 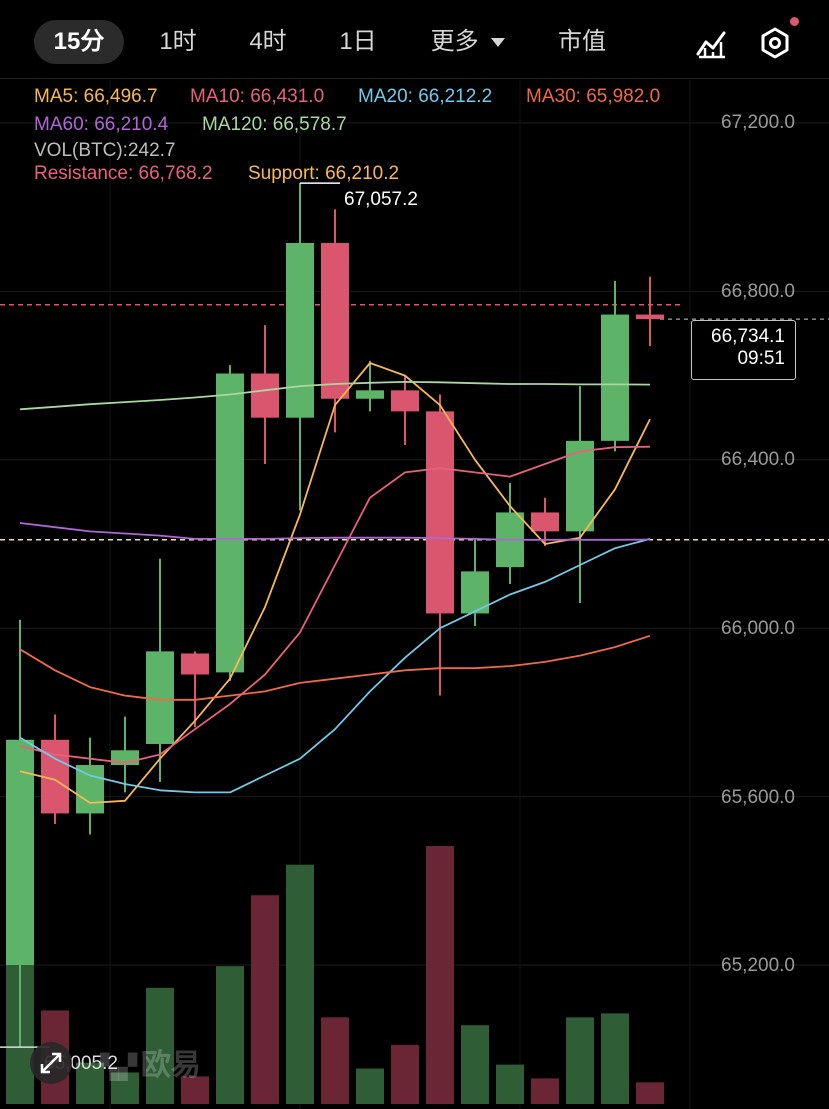 What do you see at coordinates (123, 173) in the screenshot?
I see `resistance-label: Resistance: 66,768.2` at bounding box center [123, 173].